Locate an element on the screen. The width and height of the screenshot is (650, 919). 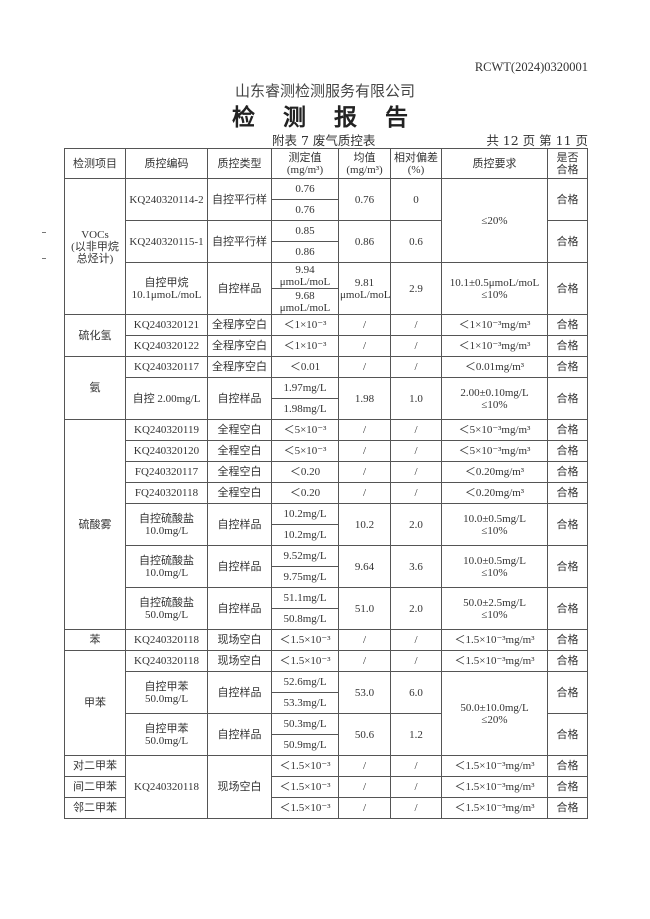
table-cell: 氨 is located at coordinates (95, 388).